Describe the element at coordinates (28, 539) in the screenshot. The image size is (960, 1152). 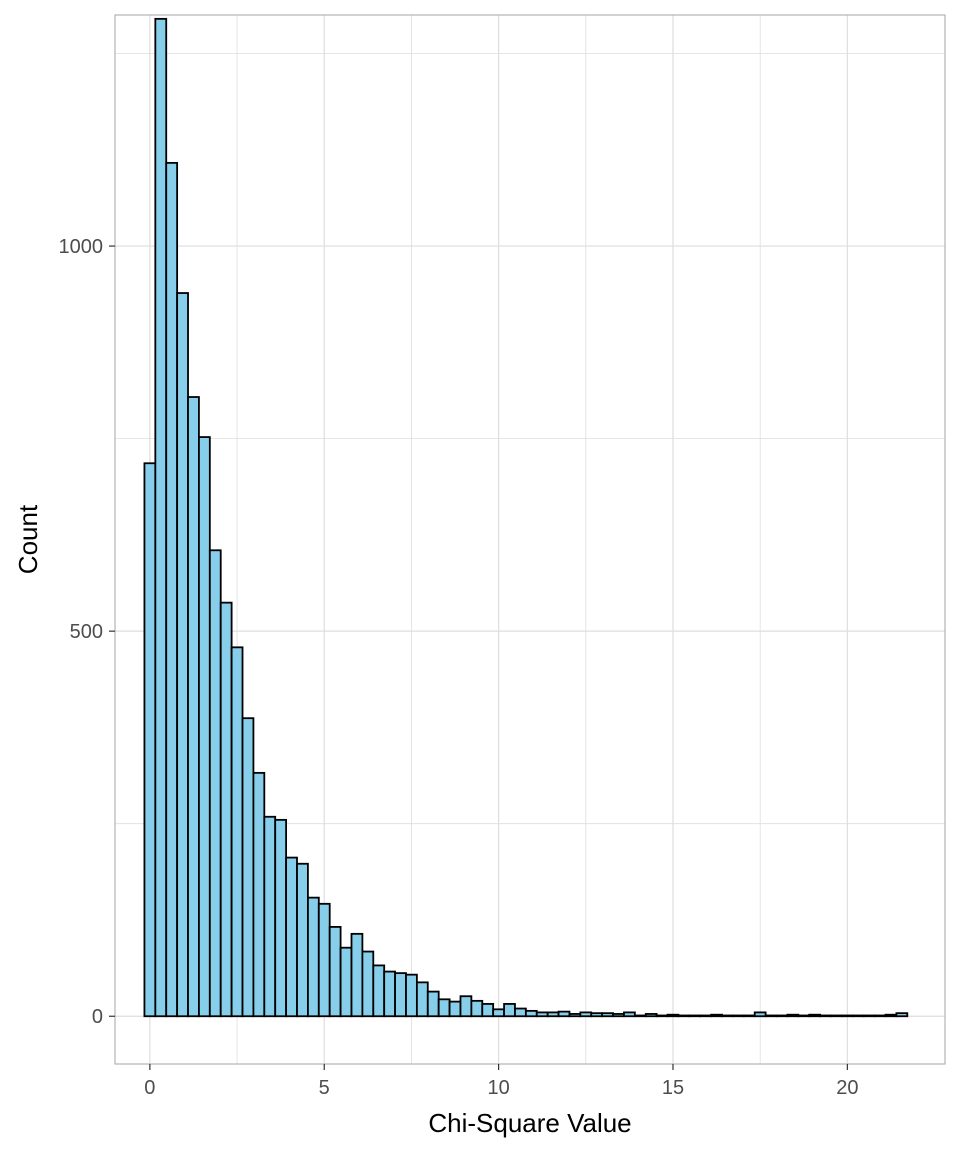
I see `y-axis-title: Count` at that location.